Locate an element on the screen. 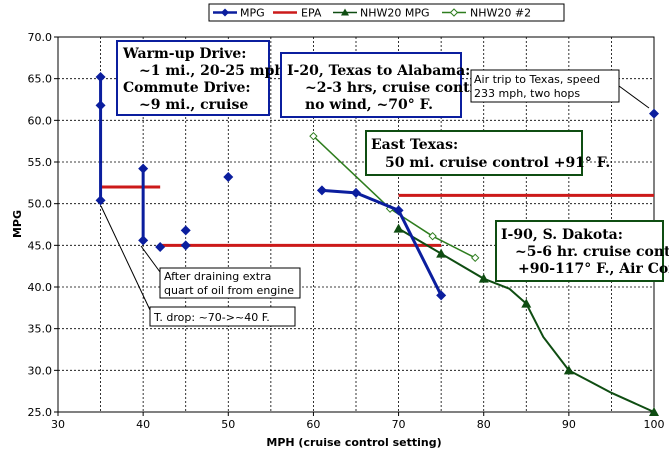 Image resolution: width=669 pixels, height=456 pixels. legend-marker-mpg is located at coordinates (225, 12).